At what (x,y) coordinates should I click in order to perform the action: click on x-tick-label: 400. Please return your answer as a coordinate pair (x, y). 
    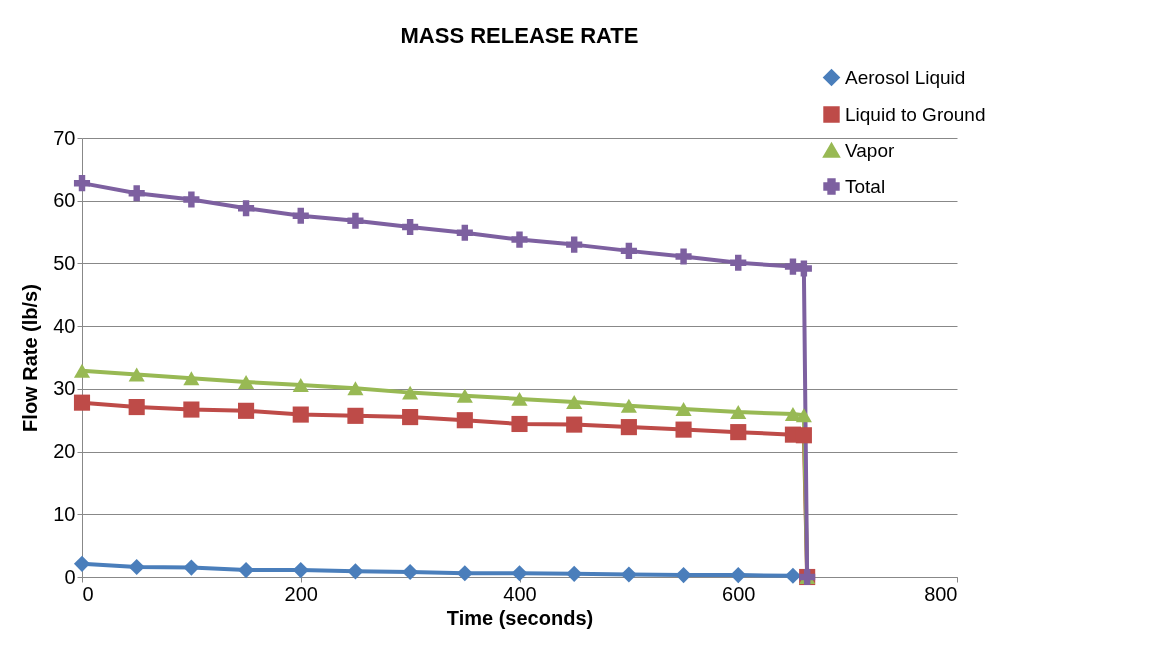
    Looking at the image, I should click on (520, 593).